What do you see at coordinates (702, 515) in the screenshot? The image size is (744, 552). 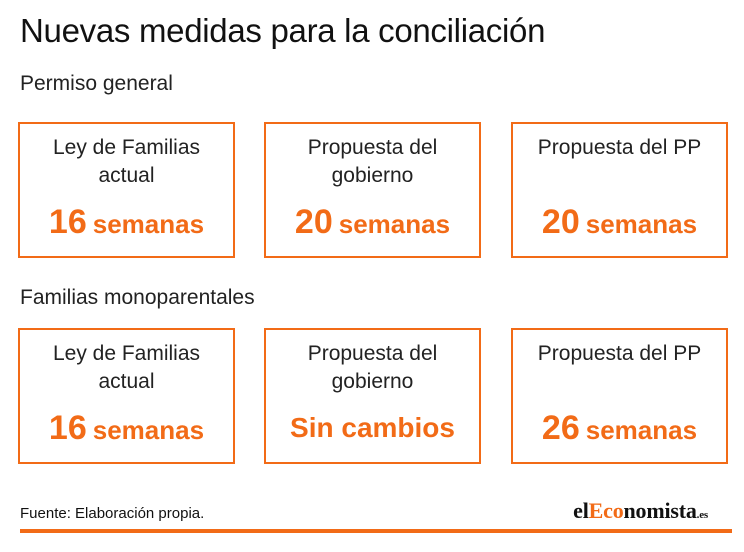 I see `logo-tld: .es` at bounding box center [702, 515].